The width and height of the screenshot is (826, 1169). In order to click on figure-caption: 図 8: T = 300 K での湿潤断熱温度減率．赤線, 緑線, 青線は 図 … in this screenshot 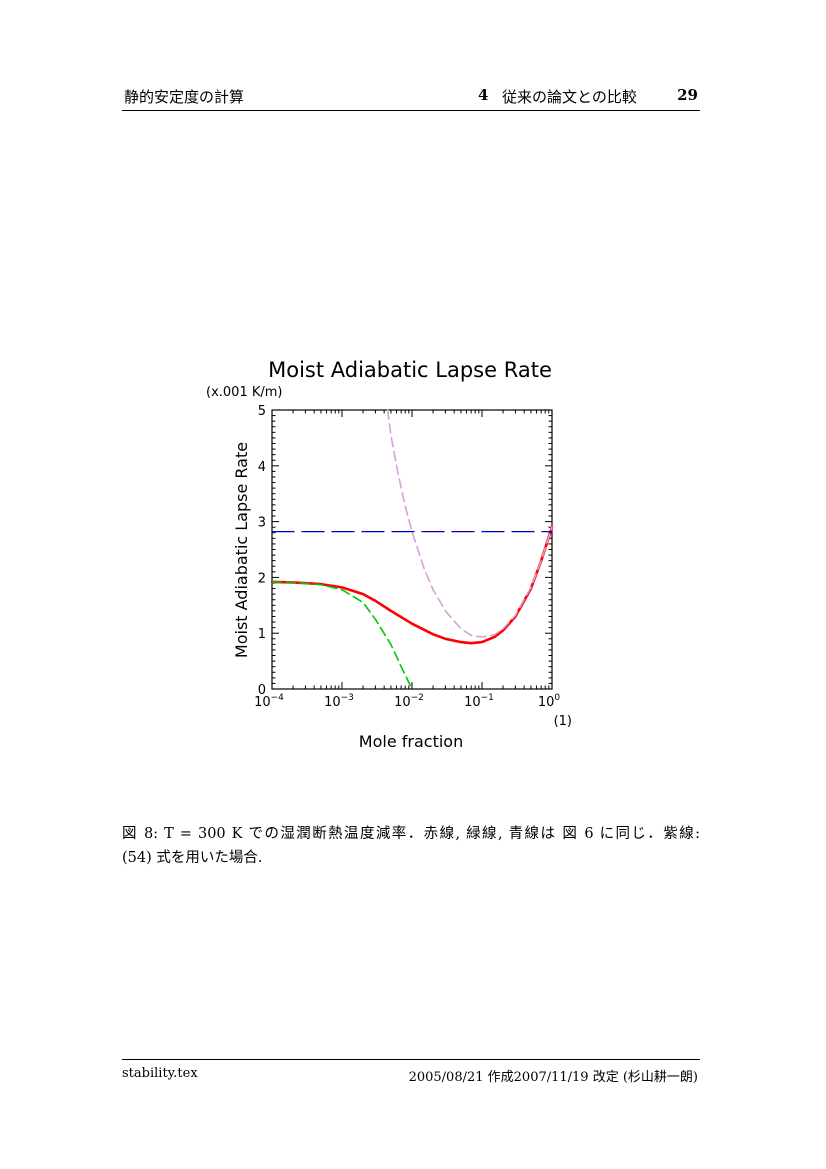, I will do `click(411, 846)`.